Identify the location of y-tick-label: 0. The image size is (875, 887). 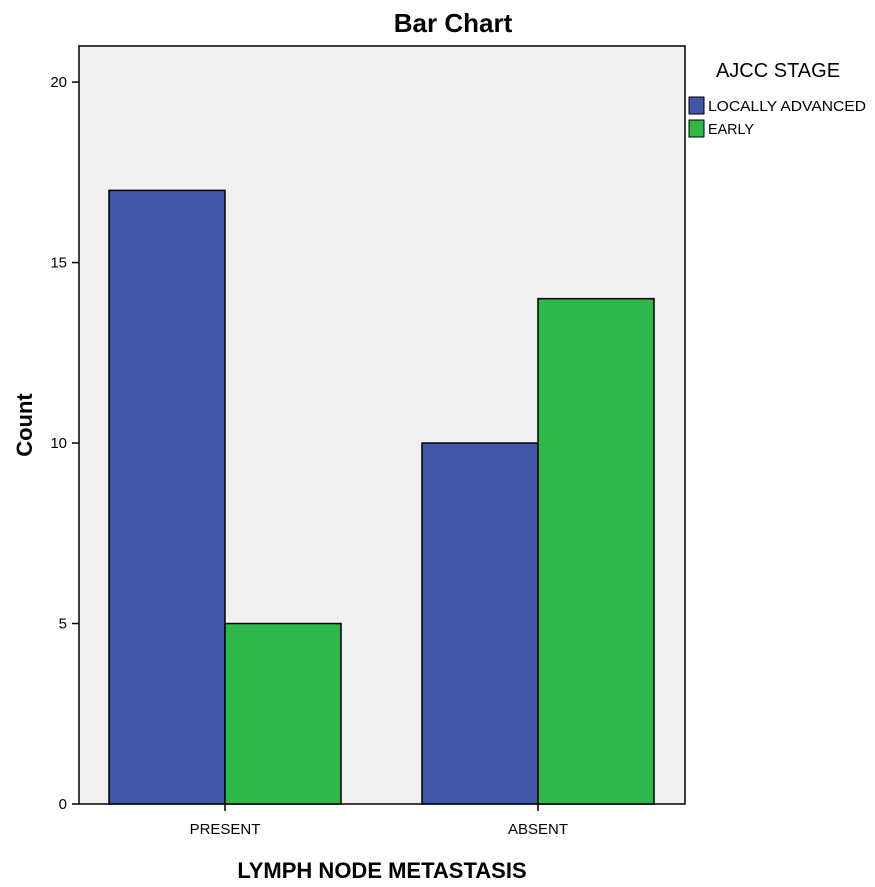
(63, 804).